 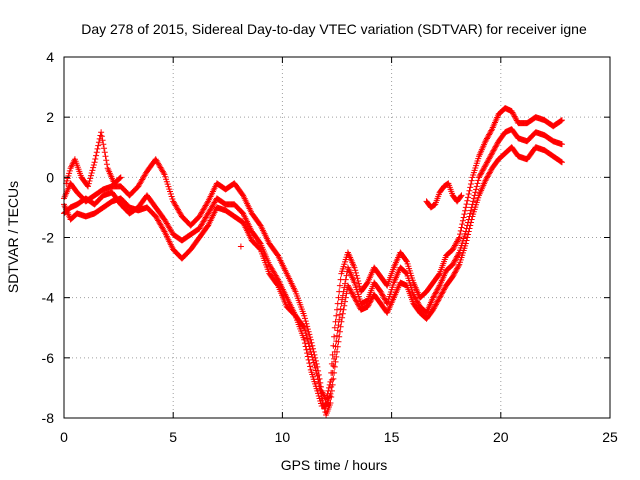 I want to click on x-tick-label: 15, so click(x=392, y=437).